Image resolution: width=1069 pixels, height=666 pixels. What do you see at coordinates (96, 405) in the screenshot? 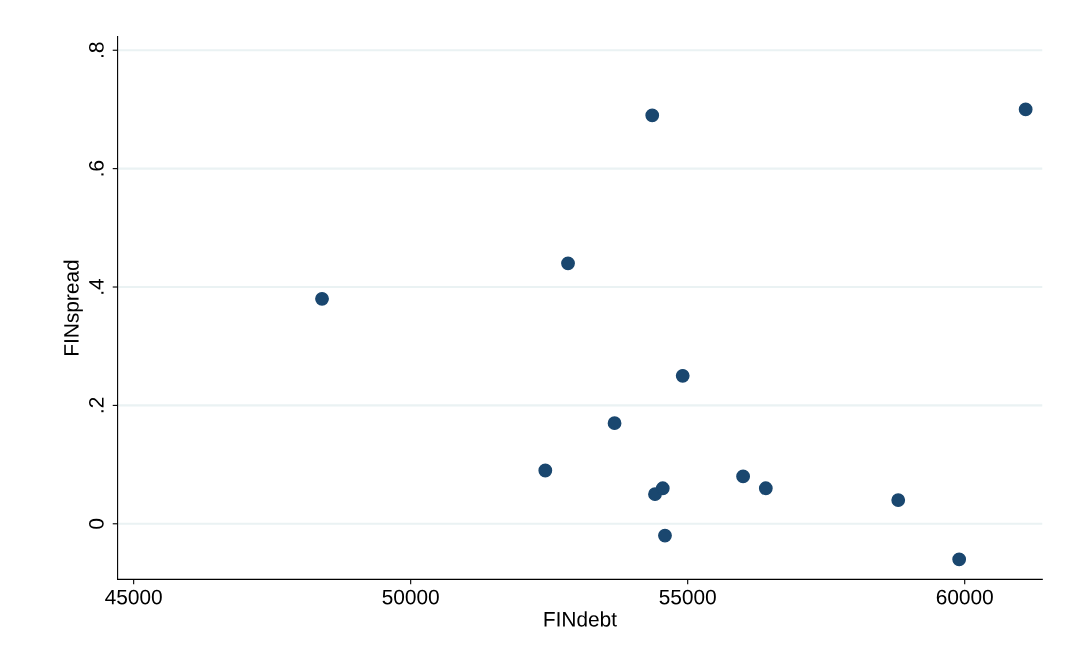
I see `y-tick-label: .2` at bounding box center [96, 405].